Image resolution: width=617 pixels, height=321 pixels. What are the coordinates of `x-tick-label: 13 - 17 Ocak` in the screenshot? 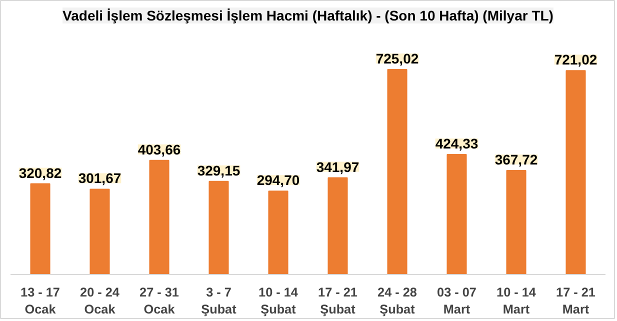 It's located at (40, 301).